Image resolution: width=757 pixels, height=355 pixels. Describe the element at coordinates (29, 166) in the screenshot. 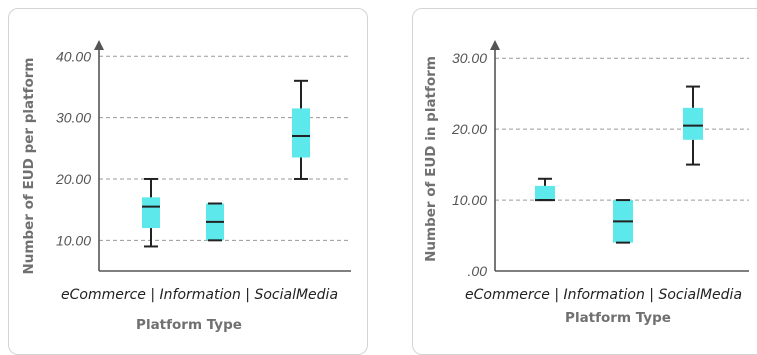

I see `y-axis-title: Number of EUD per platform` at that location.